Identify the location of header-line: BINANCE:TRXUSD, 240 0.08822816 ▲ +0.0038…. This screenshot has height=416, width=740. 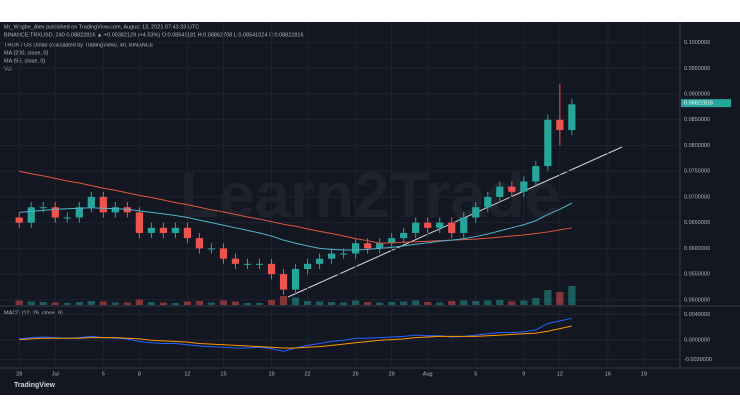
(154, 35).